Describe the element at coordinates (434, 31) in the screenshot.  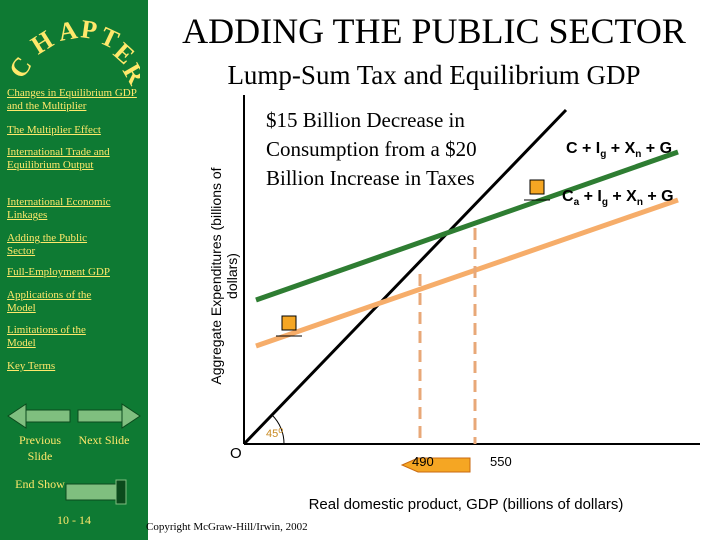
I see `slide-title: ADDING THE PUBLIC SECTOR` at that location.